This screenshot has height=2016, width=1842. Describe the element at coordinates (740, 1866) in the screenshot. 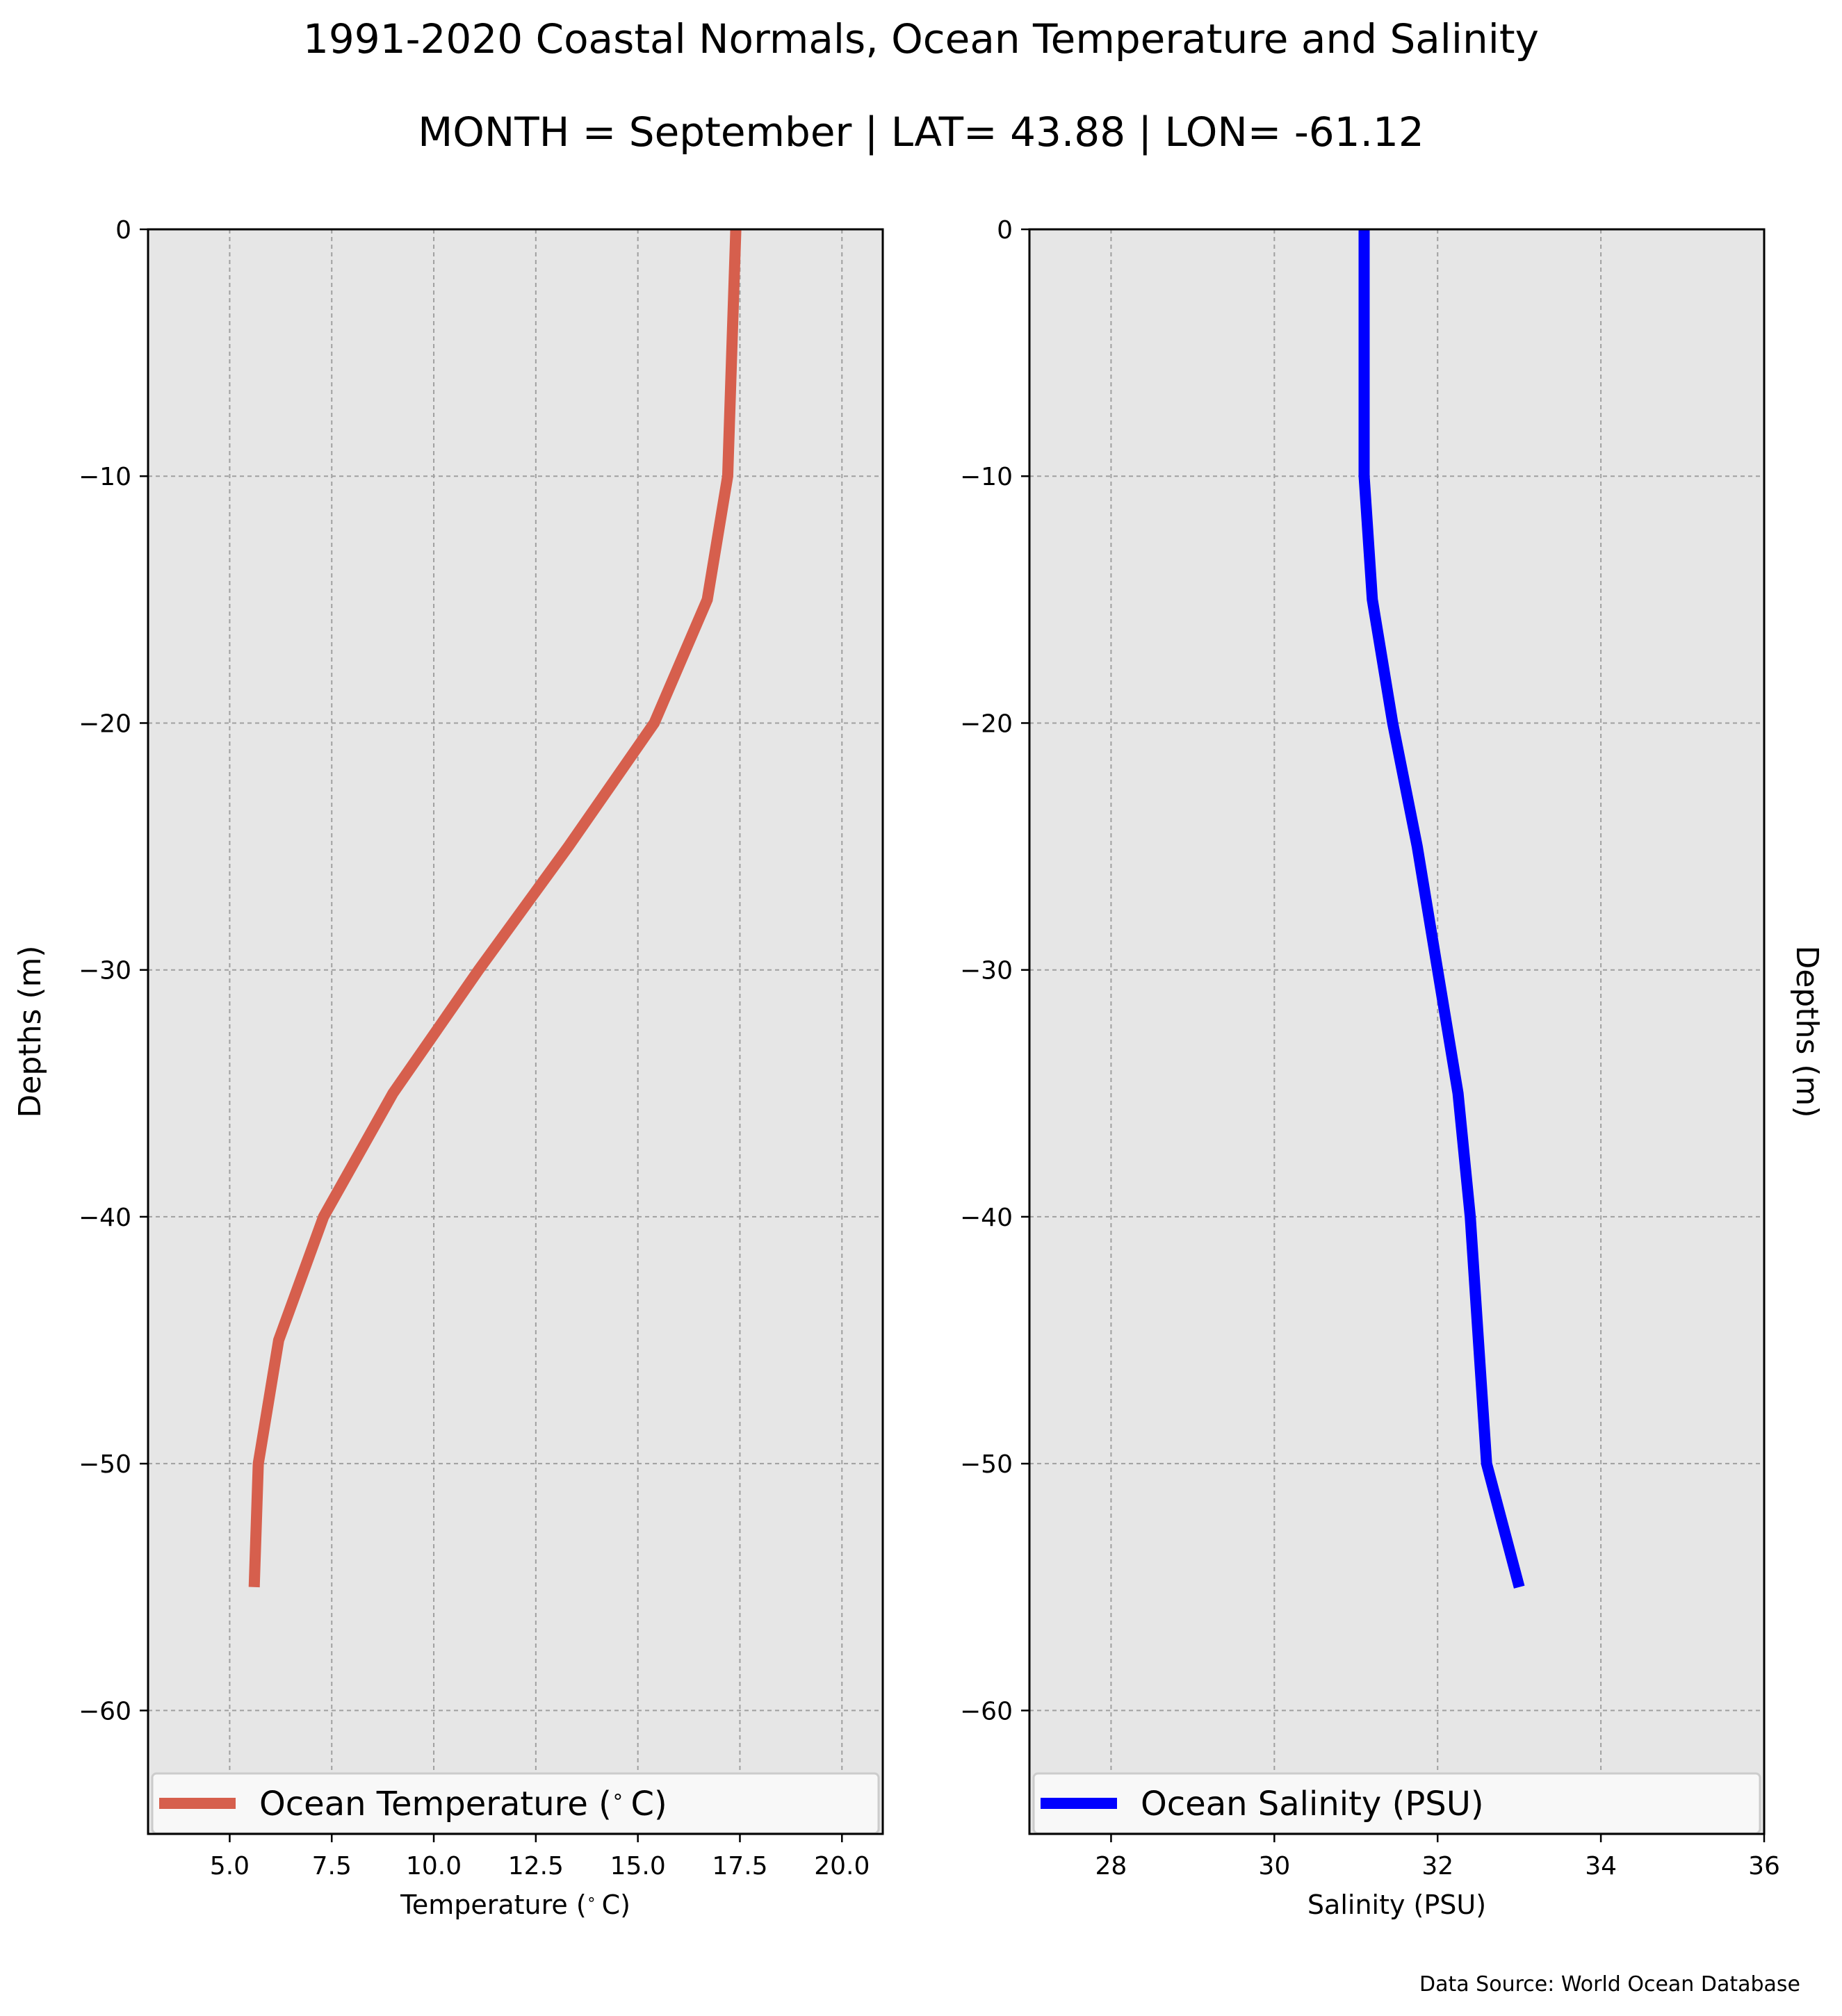

I see `temperature-x-tick-label: 17.5` at that location.